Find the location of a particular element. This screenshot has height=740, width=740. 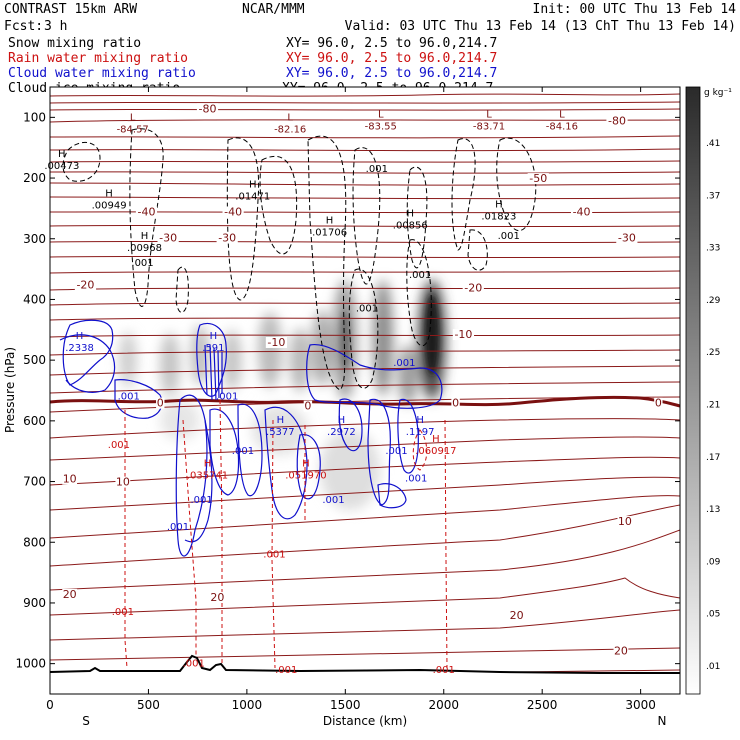

y-tick-label: 900 is located at coordinates (34, 603).